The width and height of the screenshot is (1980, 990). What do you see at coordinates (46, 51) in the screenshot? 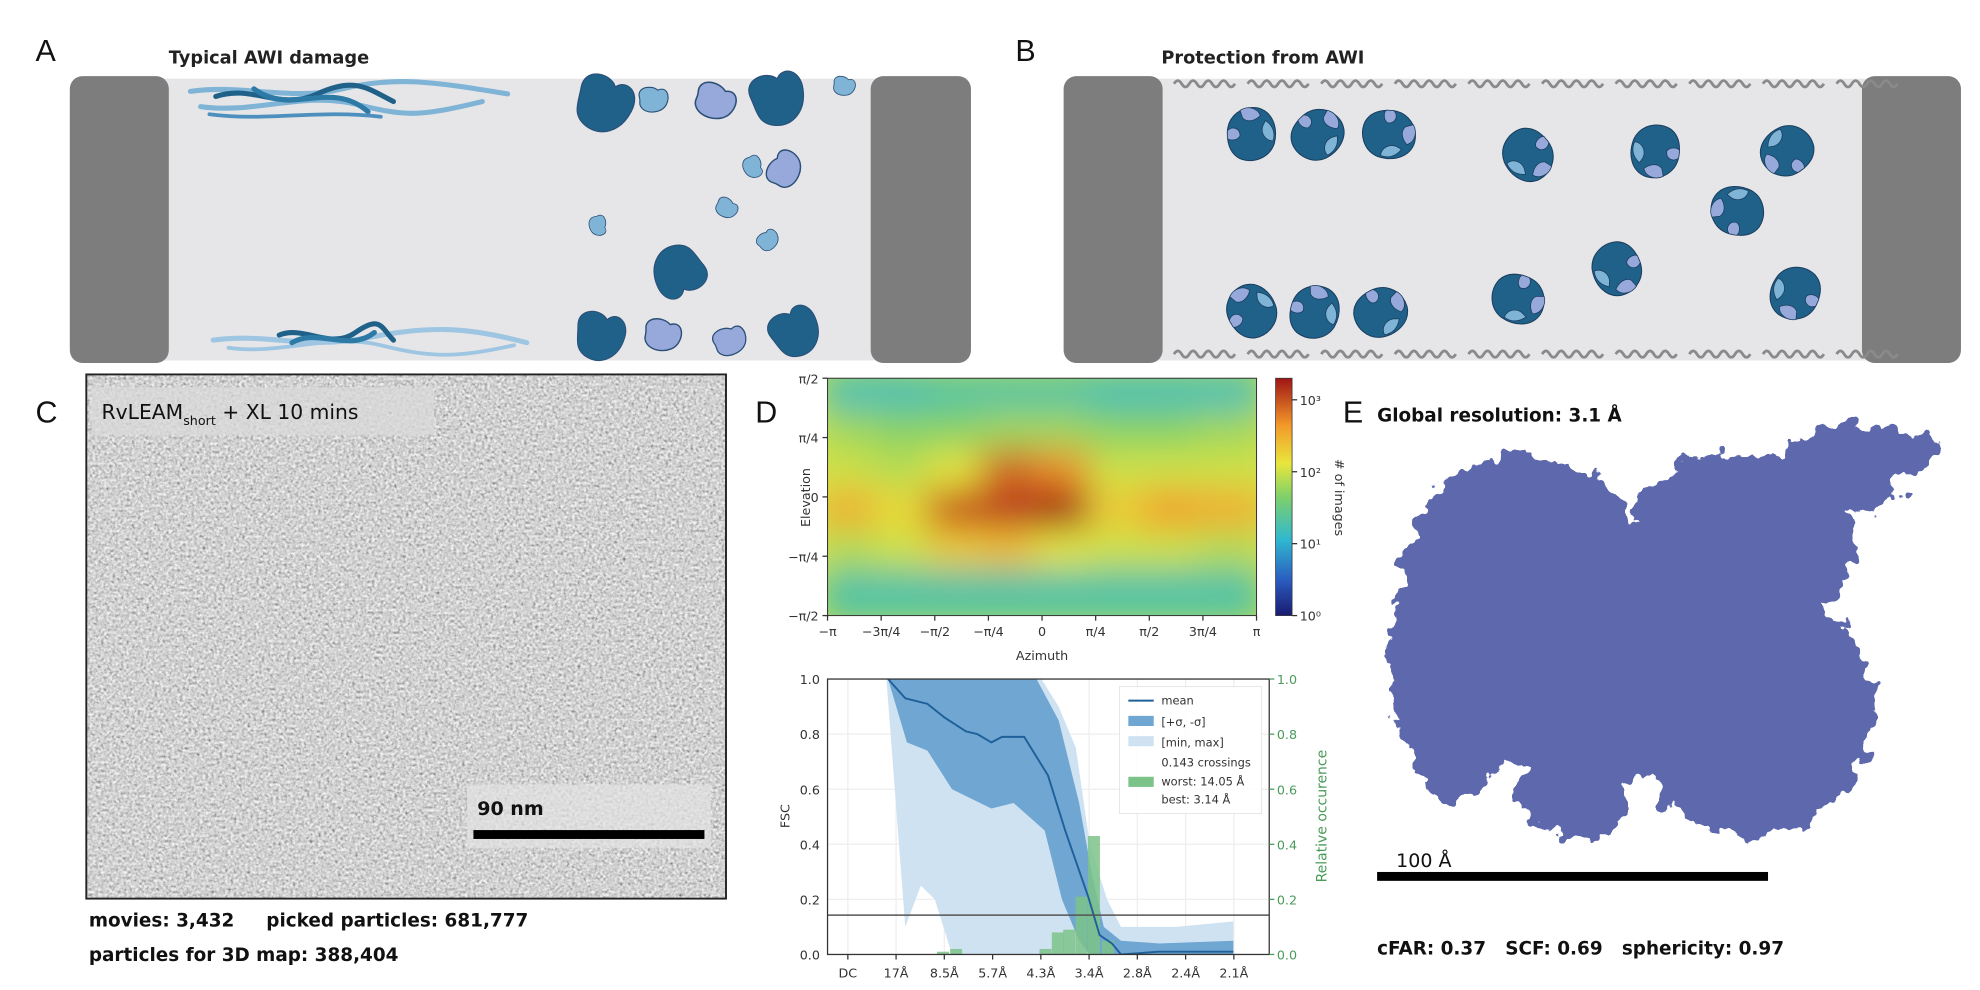
I see `panel-letter: A` at bounding box center [46, 51].